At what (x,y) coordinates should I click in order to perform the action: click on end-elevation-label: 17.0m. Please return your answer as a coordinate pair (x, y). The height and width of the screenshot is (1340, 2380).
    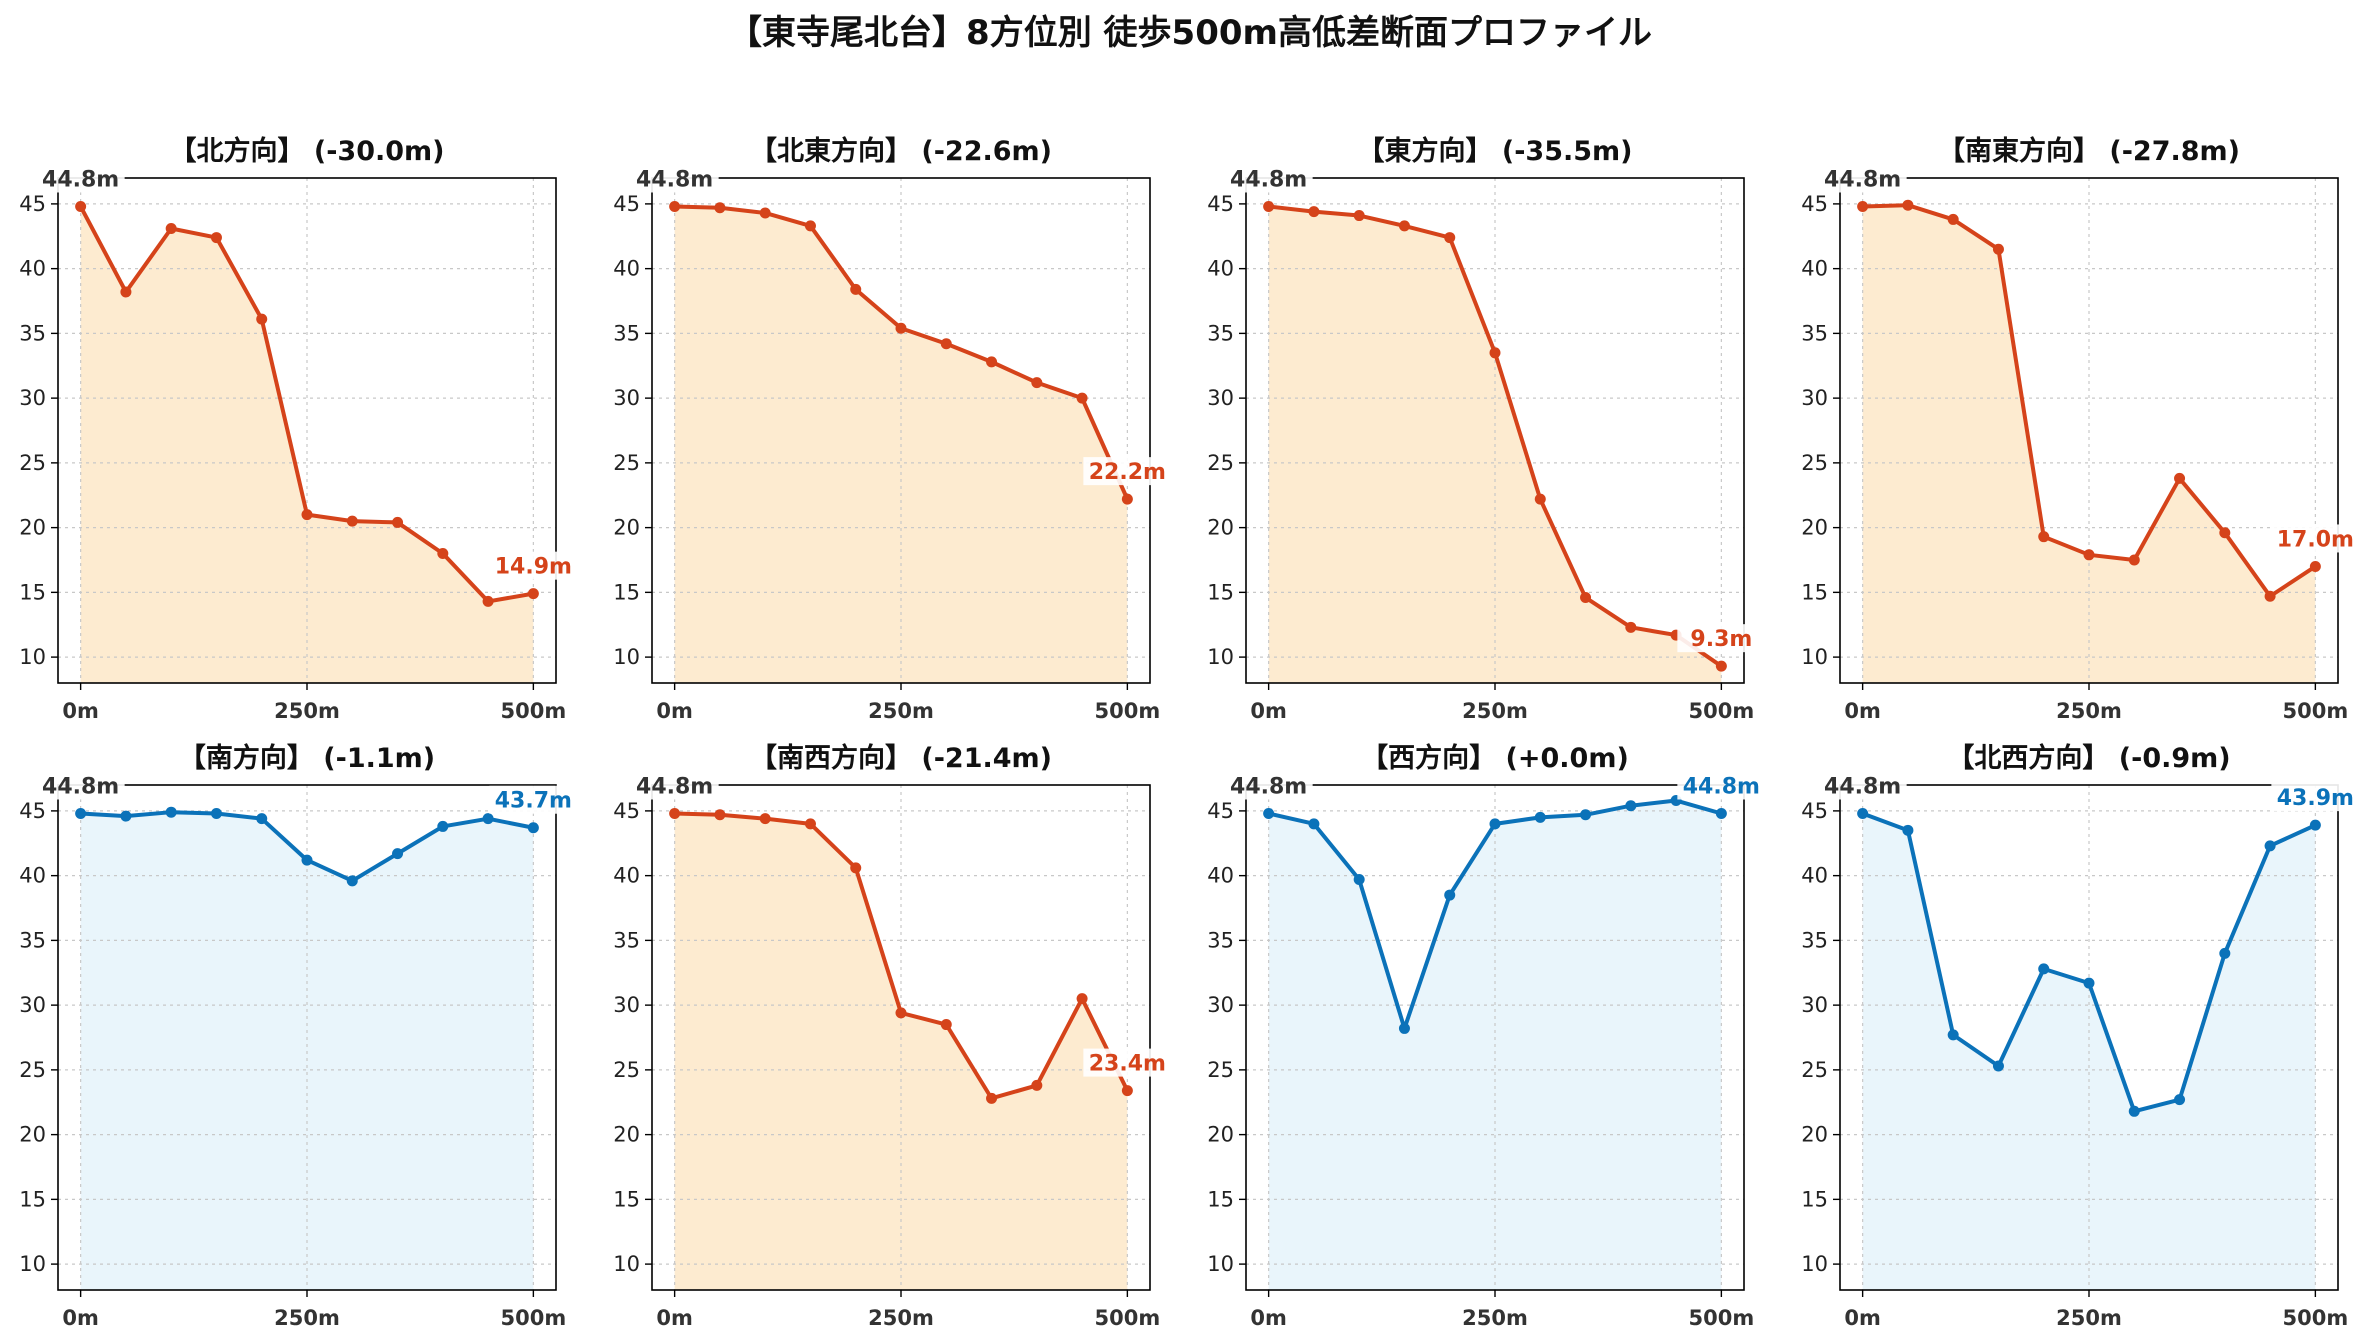
    Looking at the image, I should click on (2315, 539).